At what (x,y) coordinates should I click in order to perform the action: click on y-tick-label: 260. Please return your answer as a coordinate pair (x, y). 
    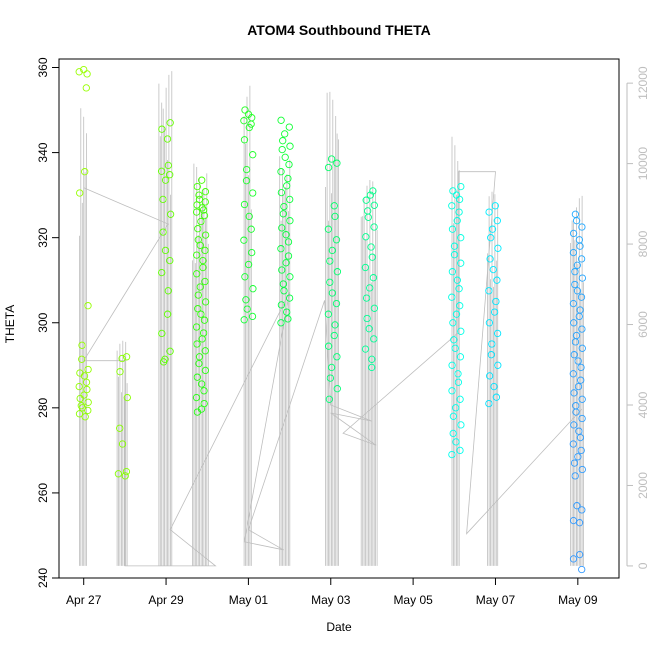
    Looking at the image, I should click on (43, 493).